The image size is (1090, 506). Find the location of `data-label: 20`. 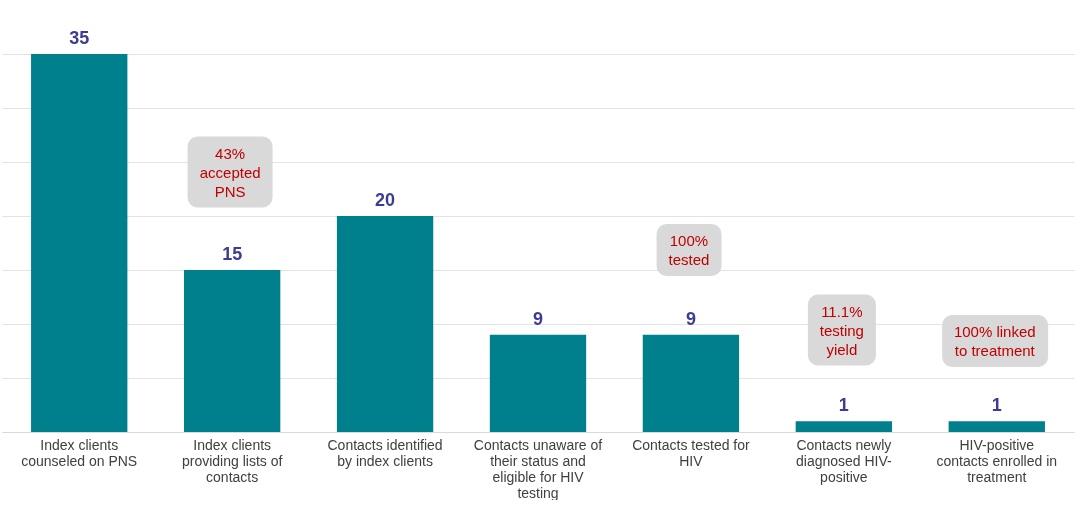

data-label: 20 is located at coordinates (385, 200).